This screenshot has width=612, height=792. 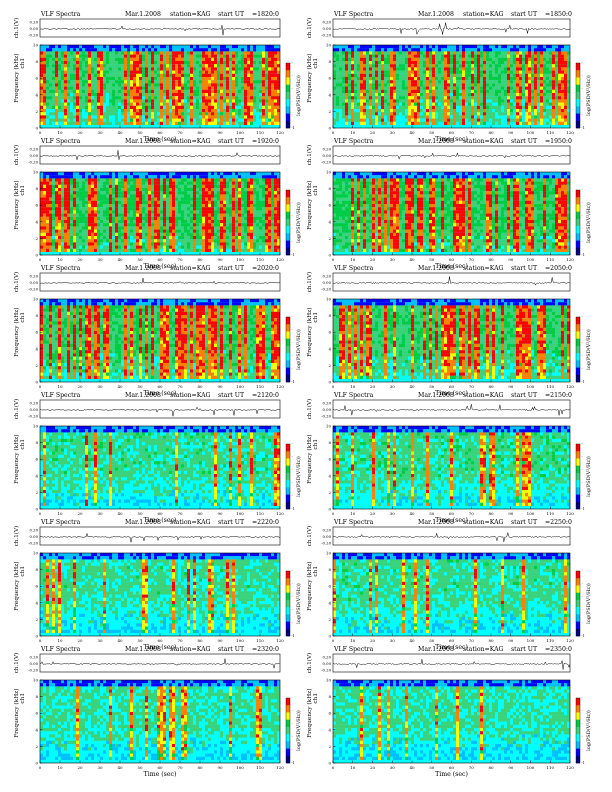 I want to click on panel-start-time: =1850:0, so click(x=558, y=14).